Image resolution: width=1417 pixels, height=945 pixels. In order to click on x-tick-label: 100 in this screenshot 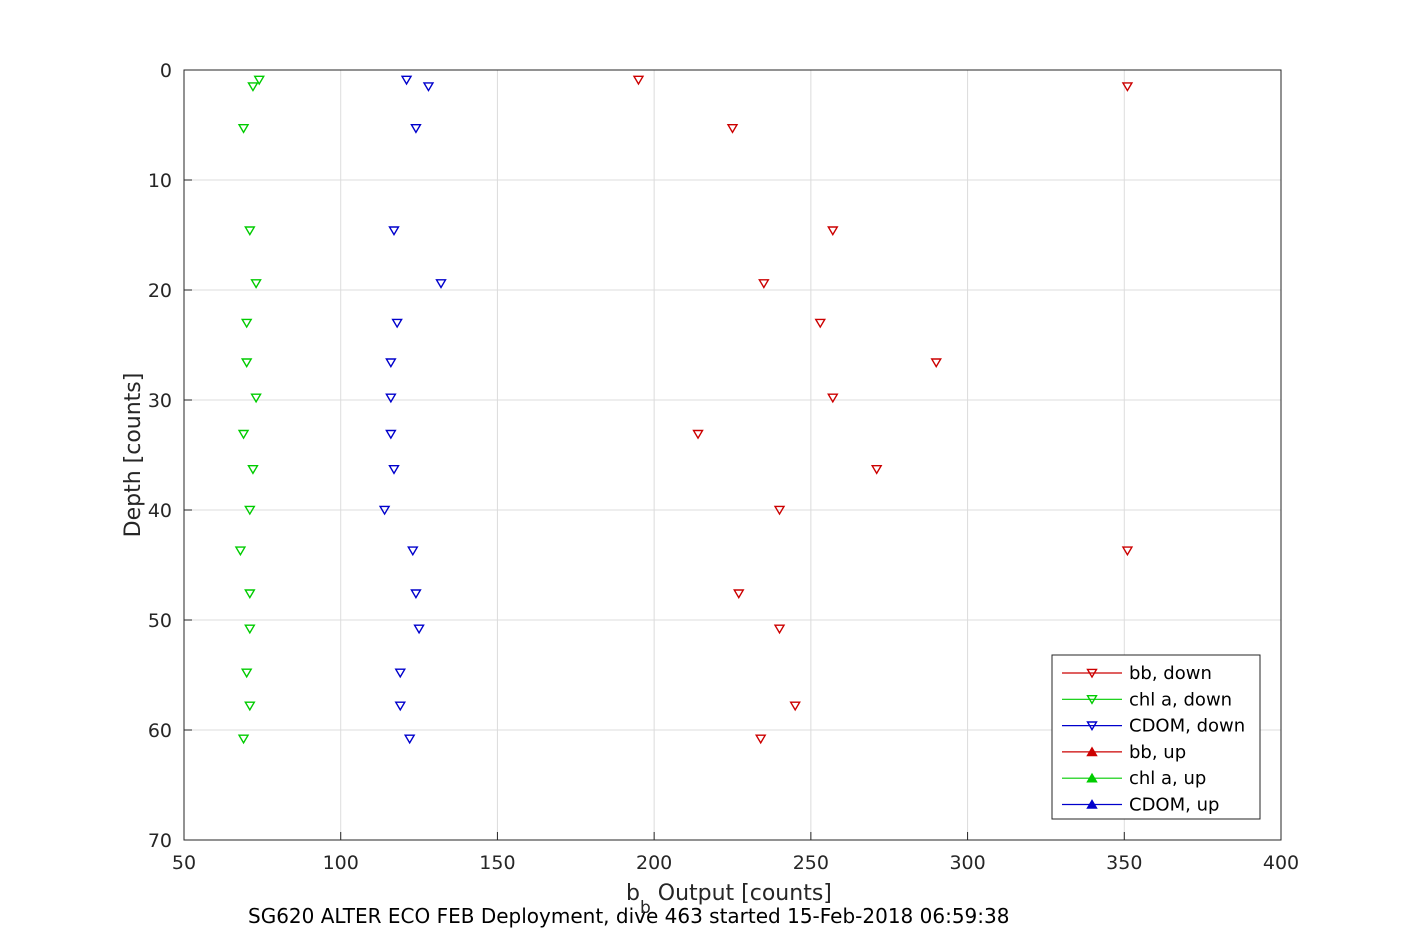, I will do `click(341, 863)`.